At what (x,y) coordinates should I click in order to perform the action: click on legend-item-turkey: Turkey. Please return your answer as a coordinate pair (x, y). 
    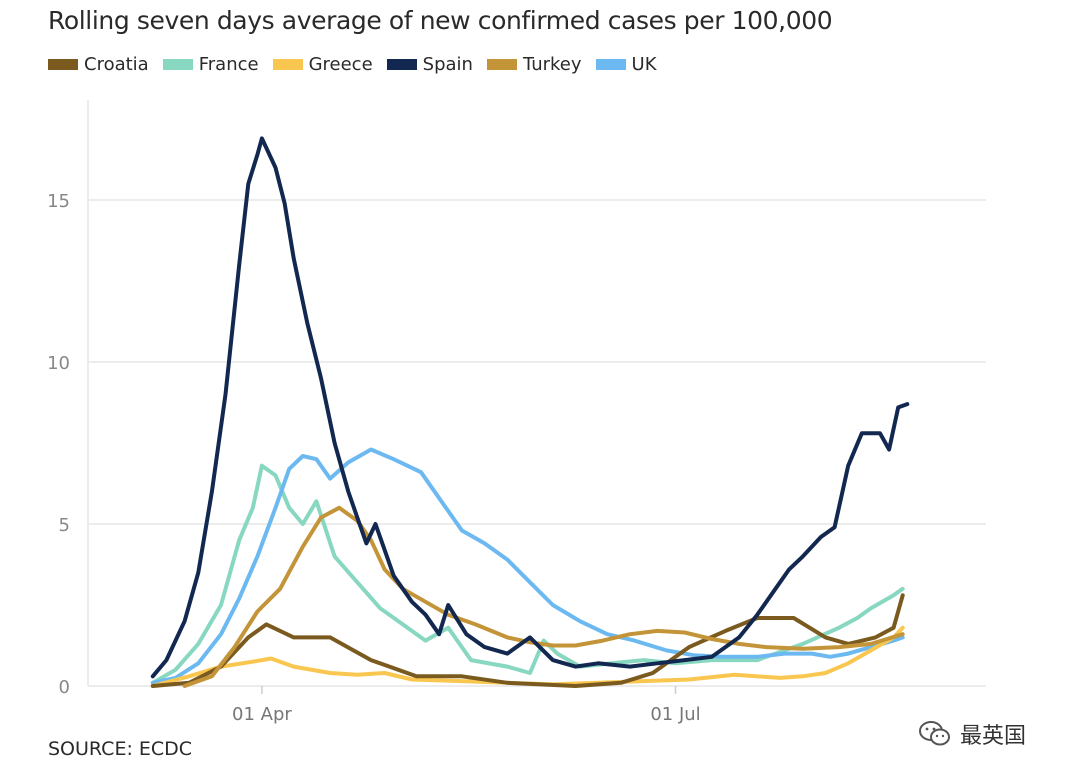
    Looking at the image, I should click on (534, 64).